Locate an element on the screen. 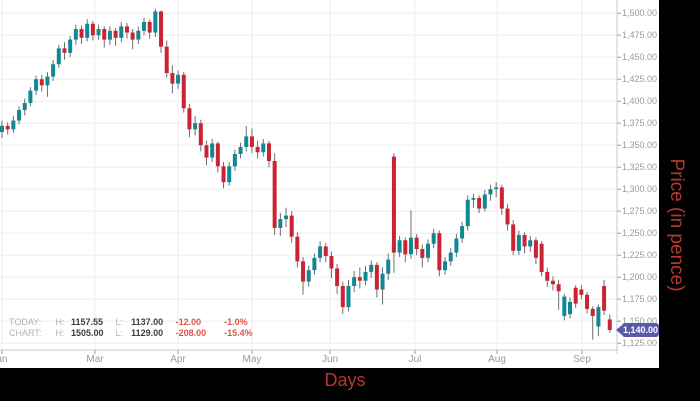 This screenshot has width=700, height=401. last-price-value: 1,140.00 is located at coordinates (640, 330).